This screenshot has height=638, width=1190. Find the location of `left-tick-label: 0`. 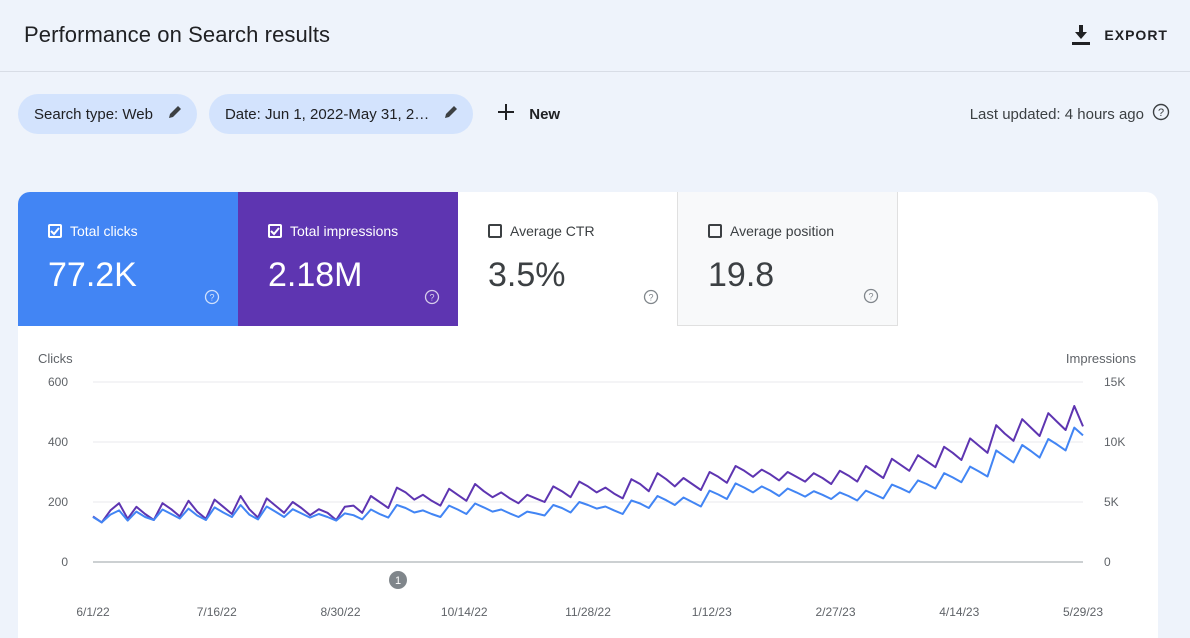

left-tick-label: 0 is located at coordinates (64, 562).